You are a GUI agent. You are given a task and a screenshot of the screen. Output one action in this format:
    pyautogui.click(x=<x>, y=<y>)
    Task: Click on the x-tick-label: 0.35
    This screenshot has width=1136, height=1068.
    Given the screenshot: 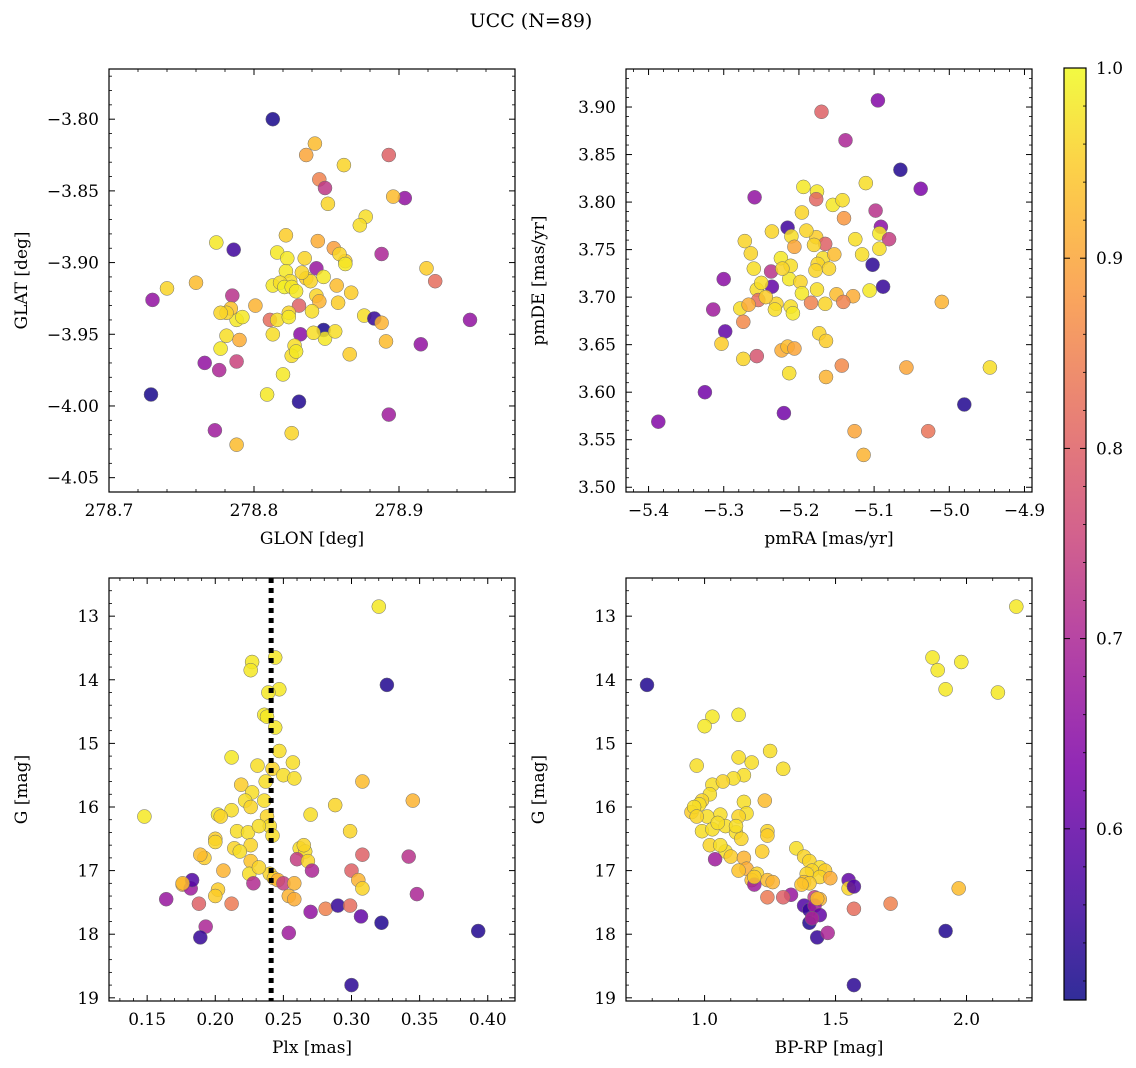 What is the action you would take?
    pyautogui.click(x=420, y=1020)
    